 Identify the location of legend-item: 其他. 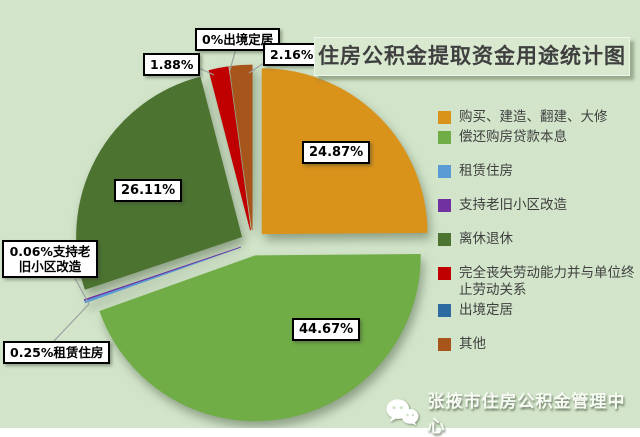
(537, 344).